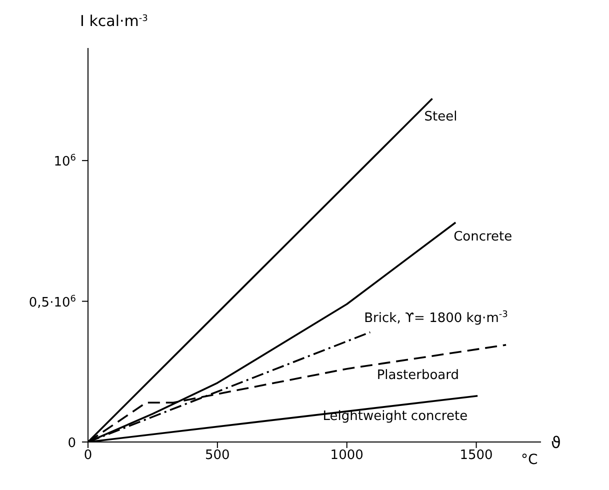  Describe the element at coordinates (483, 236) in the screenshot. I see `series-label: Concrete` at that location.